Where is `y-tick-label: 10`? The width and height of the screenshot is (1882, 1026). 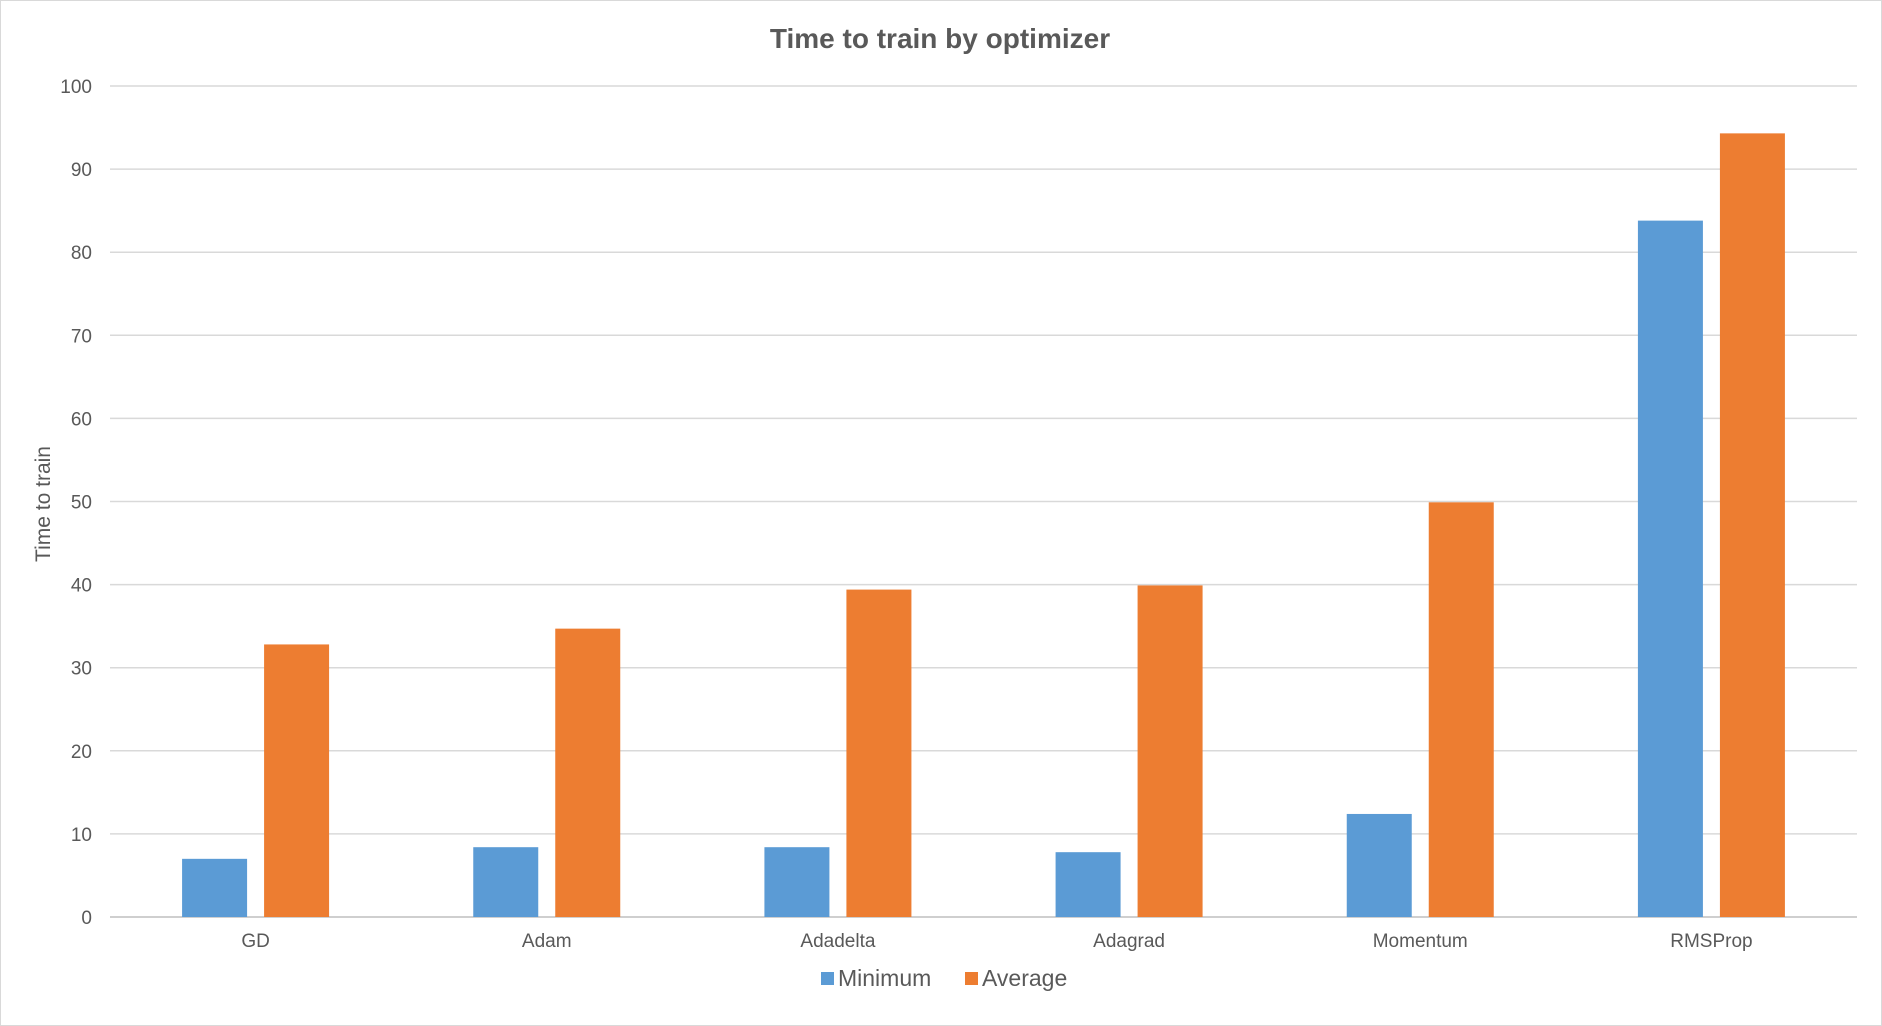 y-tick-label: 10 is located at coordinates (81, 835).